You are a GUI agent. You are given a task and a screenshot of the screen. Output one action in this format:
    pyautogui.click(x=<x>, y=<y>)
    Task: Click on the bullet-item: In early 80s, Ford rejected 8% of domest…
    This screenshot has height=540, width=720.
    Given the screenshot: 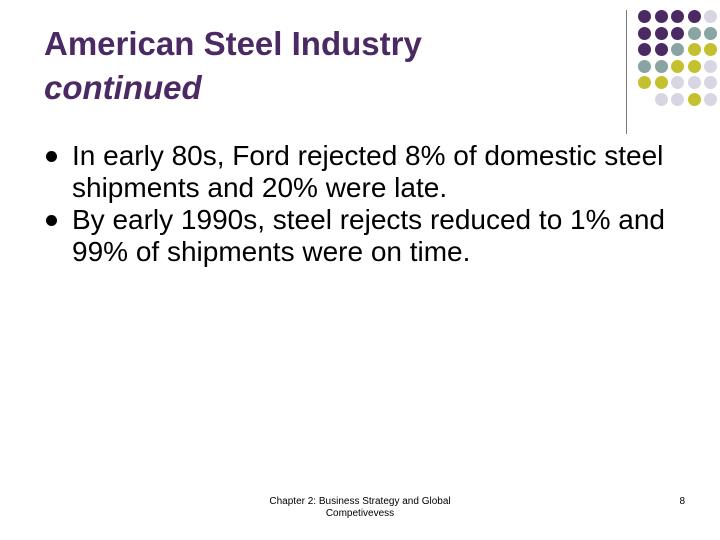 What is the action you would take?
    pyautogui.click(x=369, y=172)
    